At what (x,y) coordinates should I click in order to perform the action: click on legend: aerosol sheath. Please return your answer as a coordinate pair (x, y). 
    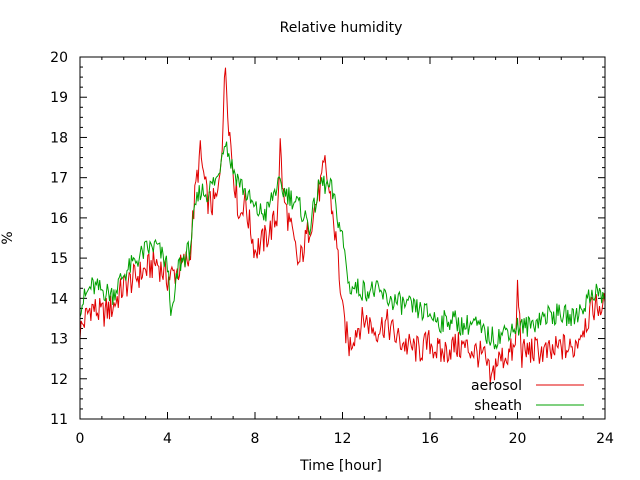
    Looking at the image, I should click on (527, 396).